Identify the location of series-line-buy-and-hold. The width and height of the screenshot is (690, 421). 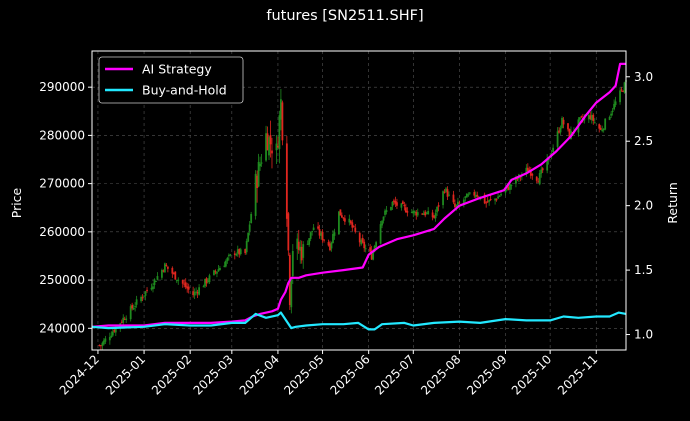
(359, 321).